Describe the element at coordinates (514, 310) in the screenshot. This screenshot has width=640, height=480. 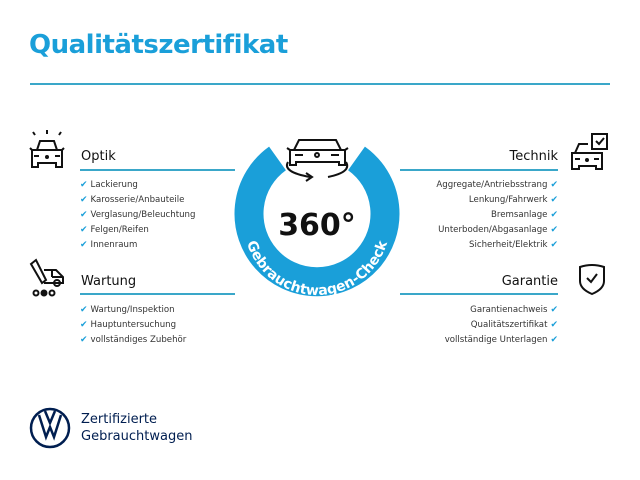
I see `list-item: Garantienachweis ✔` at that location.